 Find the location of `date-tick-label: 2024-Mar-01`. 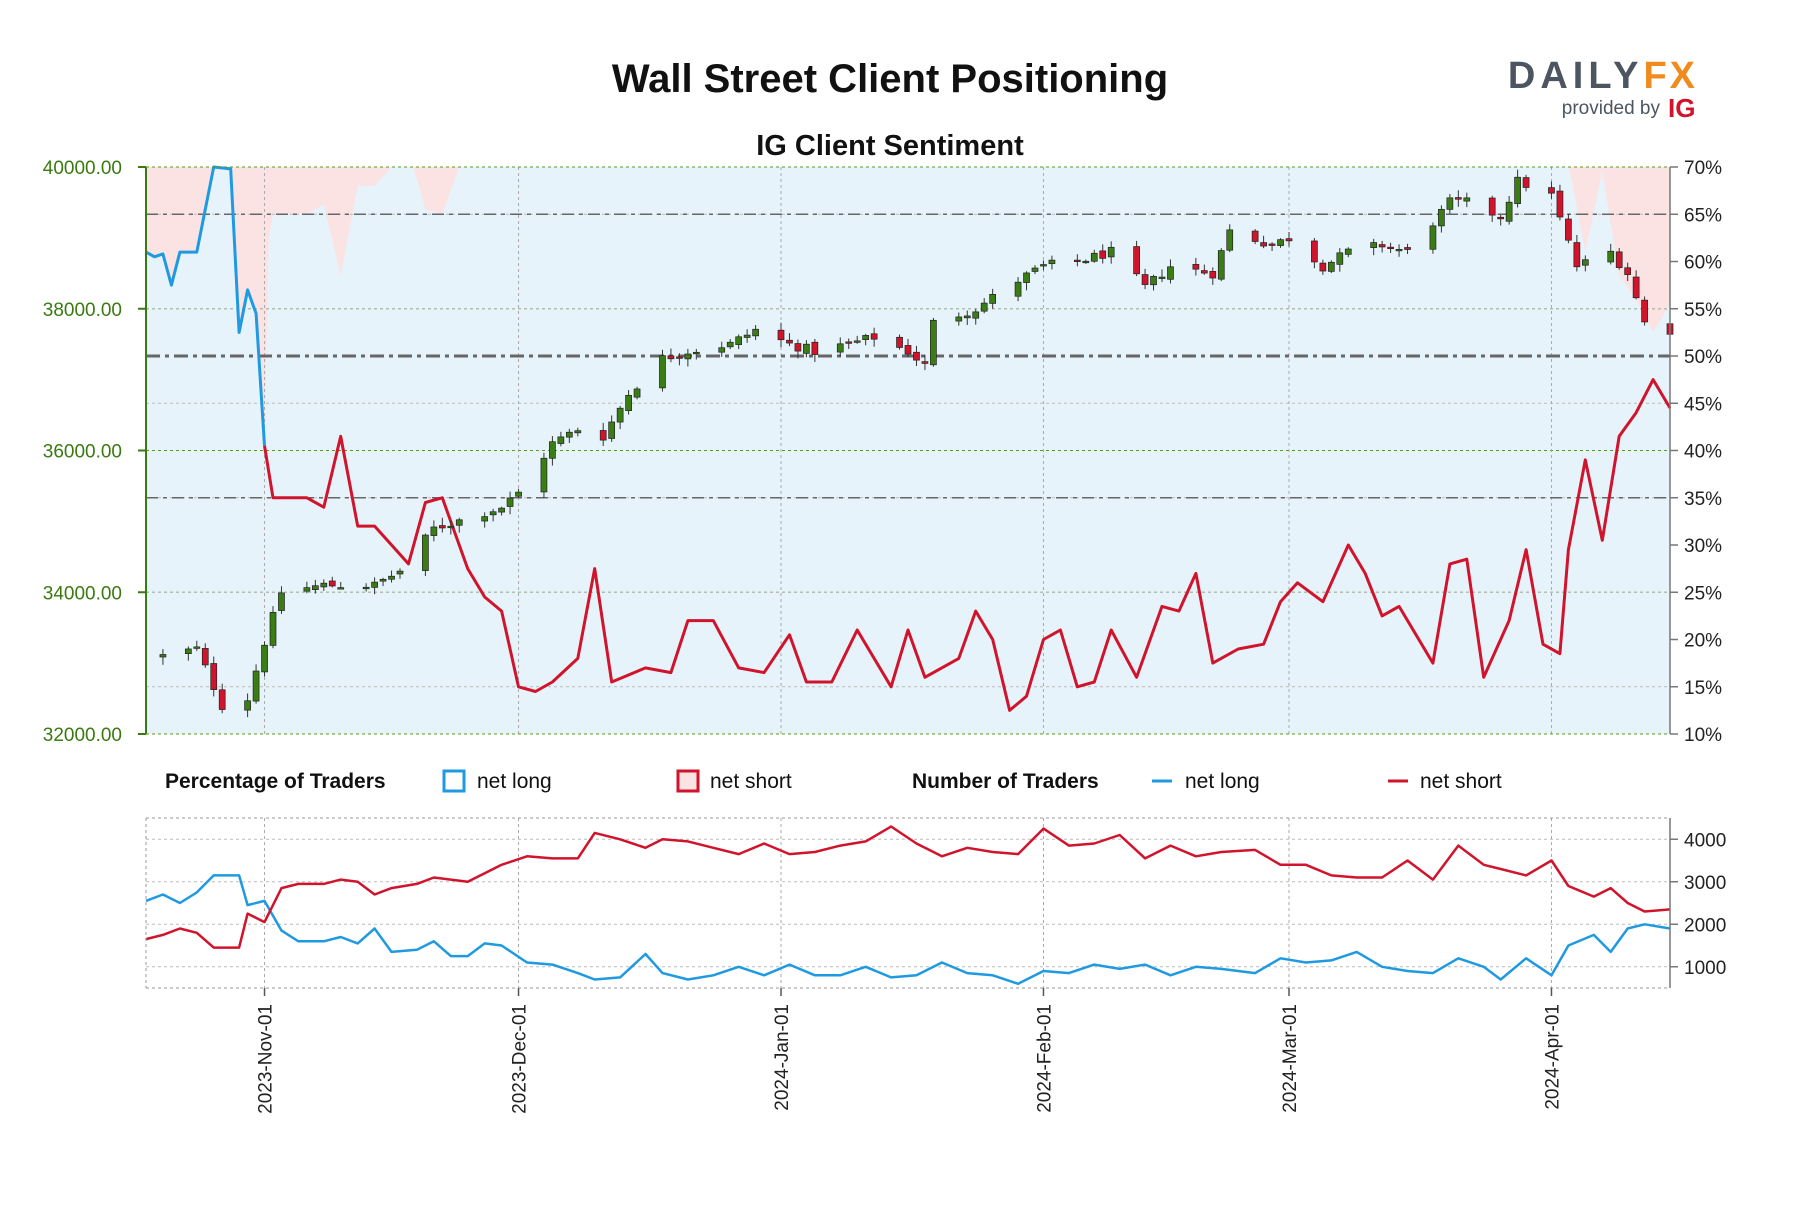

date-tick-label: 2024-Mar-01 is located at coordinates (1290, 1058).